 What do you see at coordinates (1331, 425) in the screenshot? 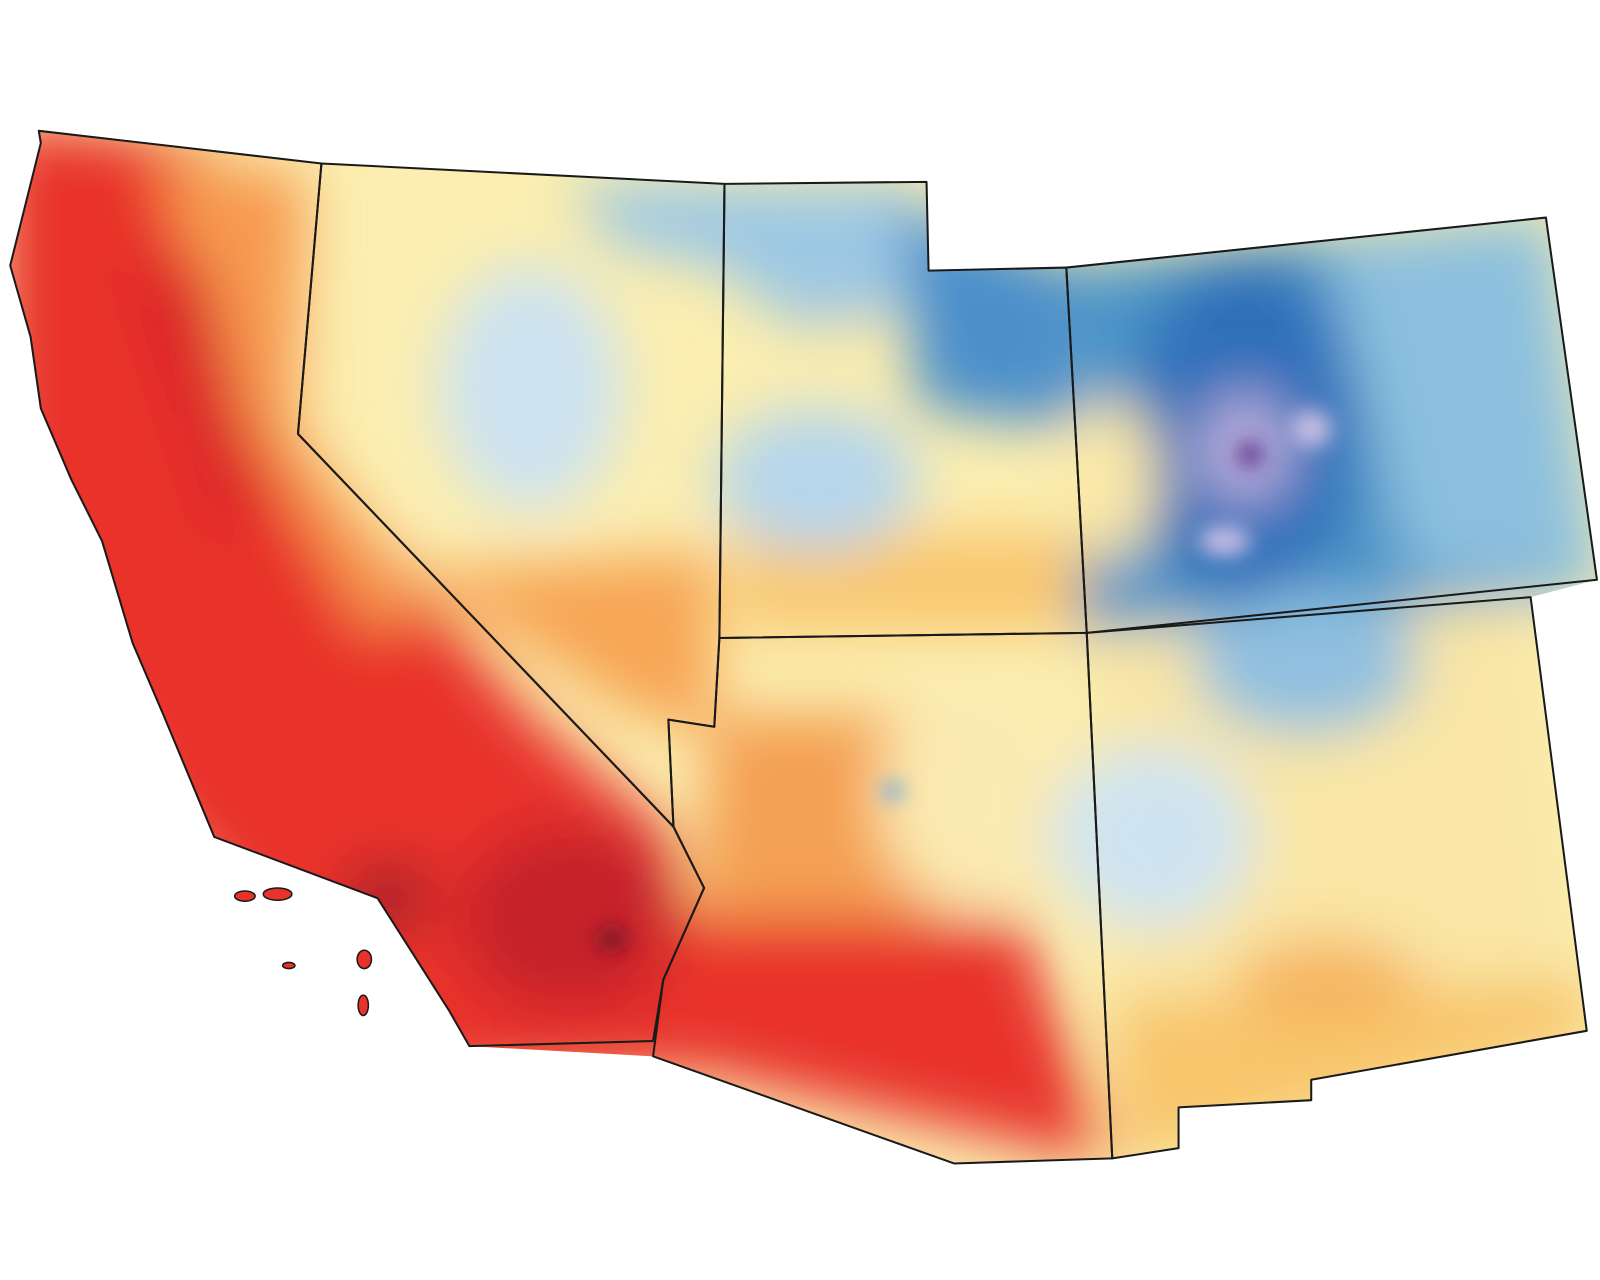
I see `colorado-outline` at bounding box center [1331, 425].